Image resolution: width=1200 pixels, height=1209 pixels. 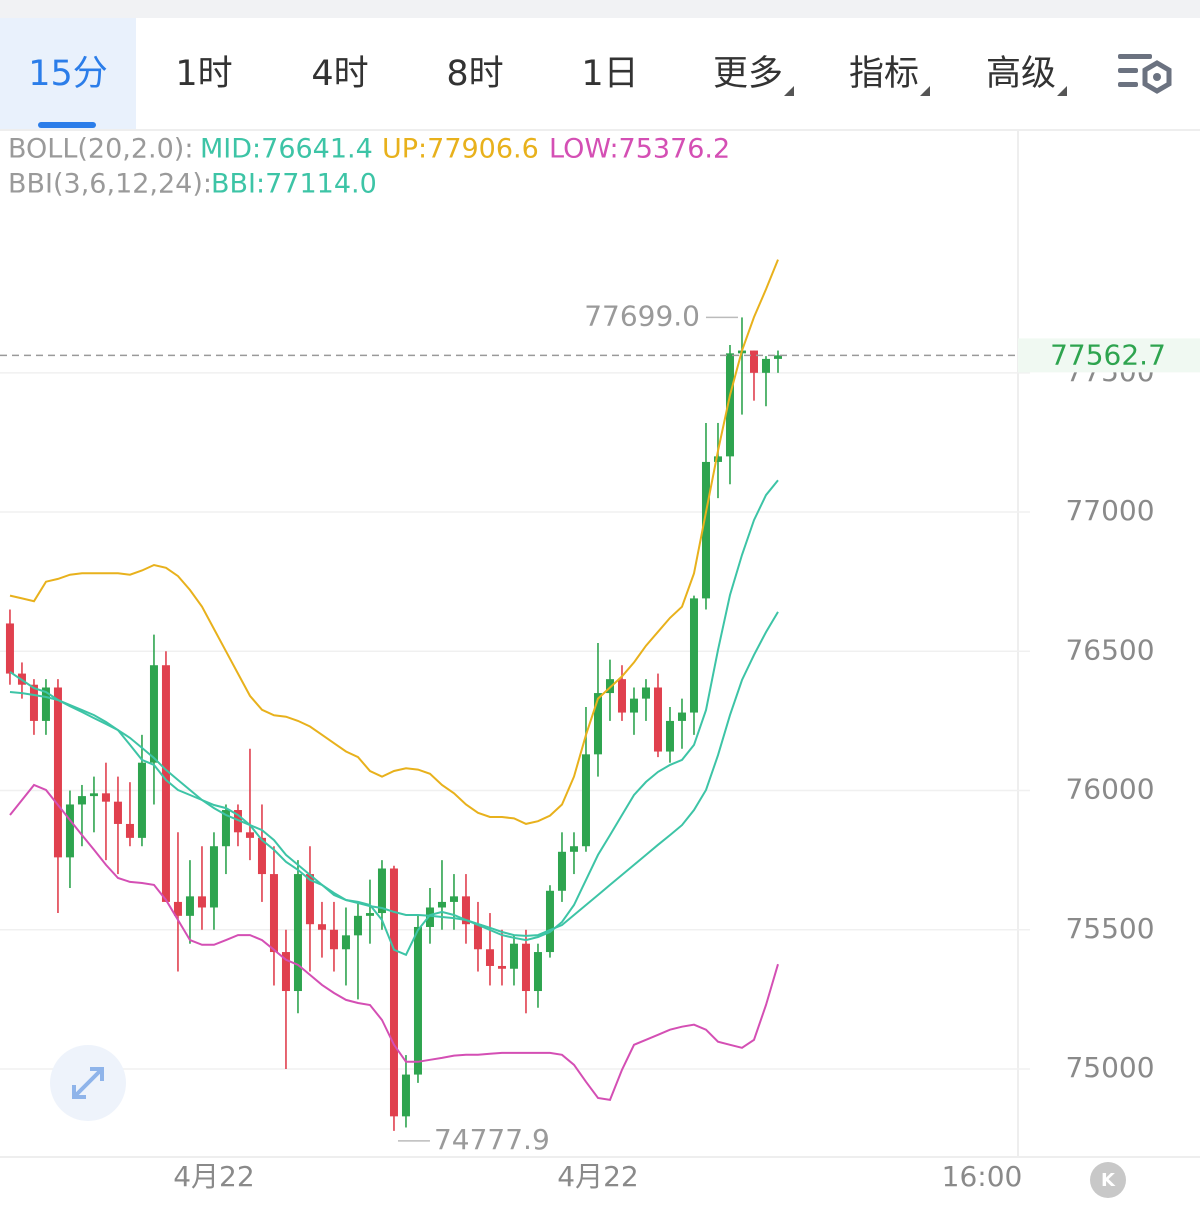 I want to click on tab: 更多, so click(x=748, y=74).